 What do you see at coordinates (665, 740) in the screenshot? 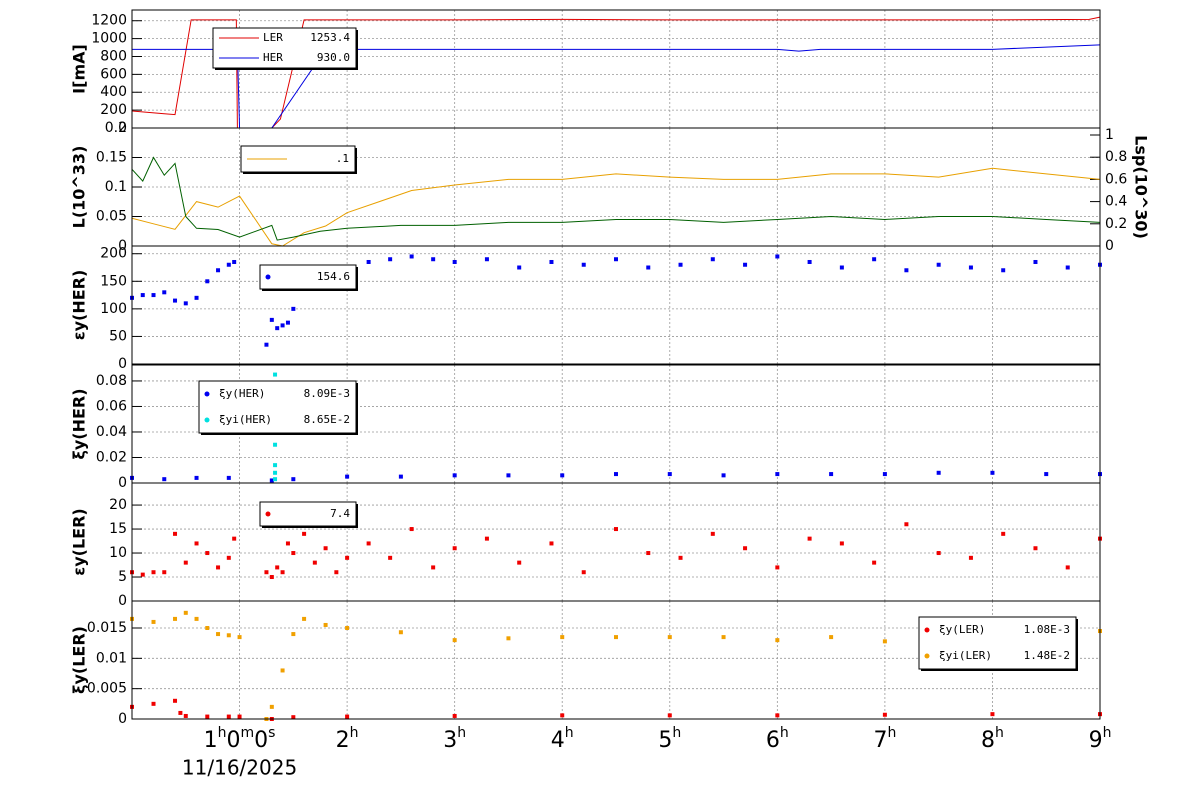
I see `digit: 5` at bounding box center [665, 740].